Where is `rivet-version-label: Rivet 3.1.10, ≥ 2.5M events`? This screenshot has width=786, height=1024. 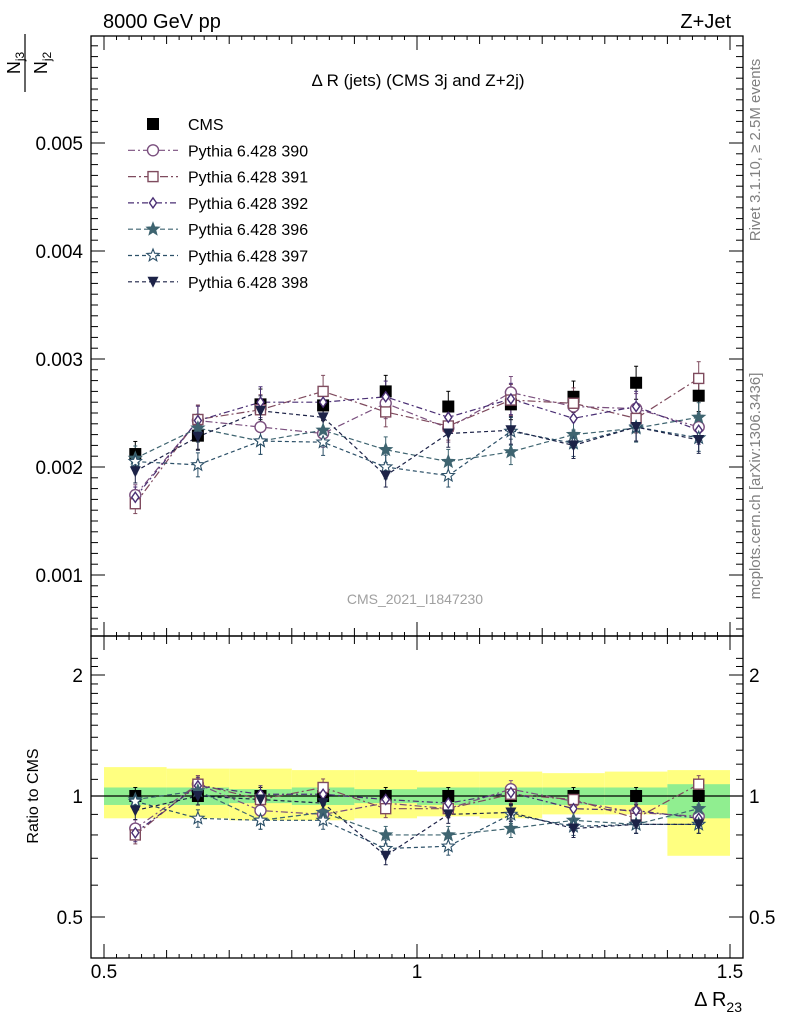 rivet-version-label: Rivet 3.1.10, ≥ 2.5M events is located at coordinates (755, 150).